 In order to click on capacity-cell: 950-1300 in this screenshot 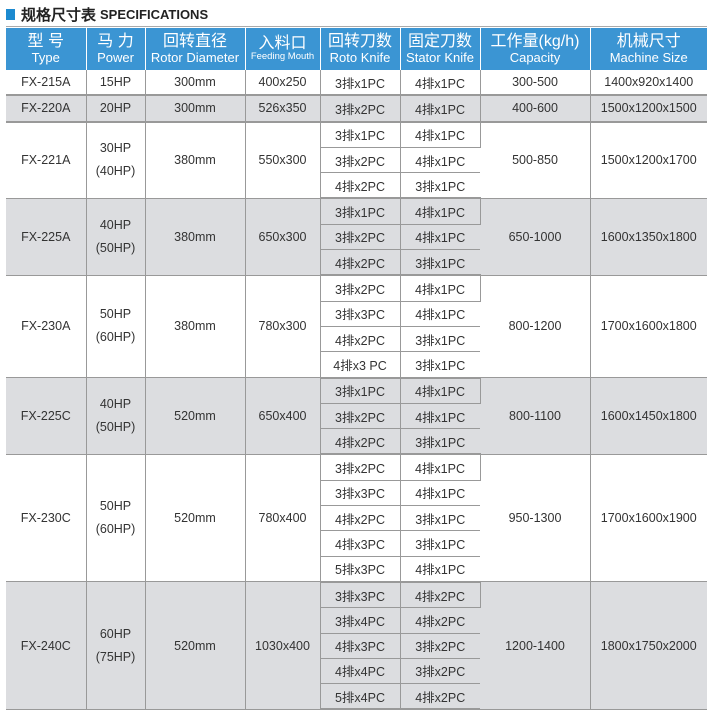, I will do `click(535, 518)`.